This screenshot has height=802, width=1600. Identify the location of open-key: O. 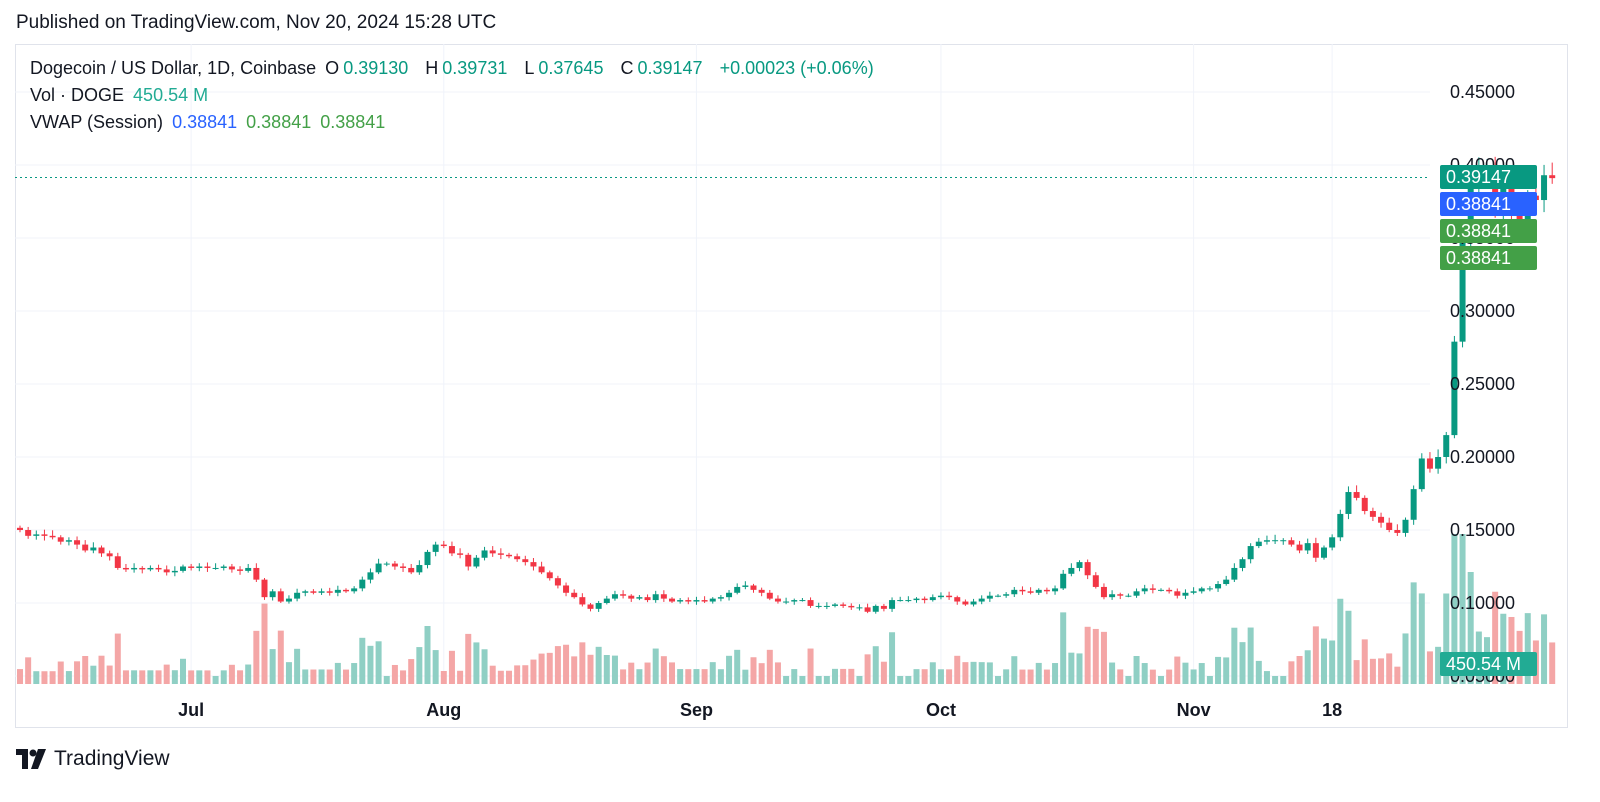
(332, 68).